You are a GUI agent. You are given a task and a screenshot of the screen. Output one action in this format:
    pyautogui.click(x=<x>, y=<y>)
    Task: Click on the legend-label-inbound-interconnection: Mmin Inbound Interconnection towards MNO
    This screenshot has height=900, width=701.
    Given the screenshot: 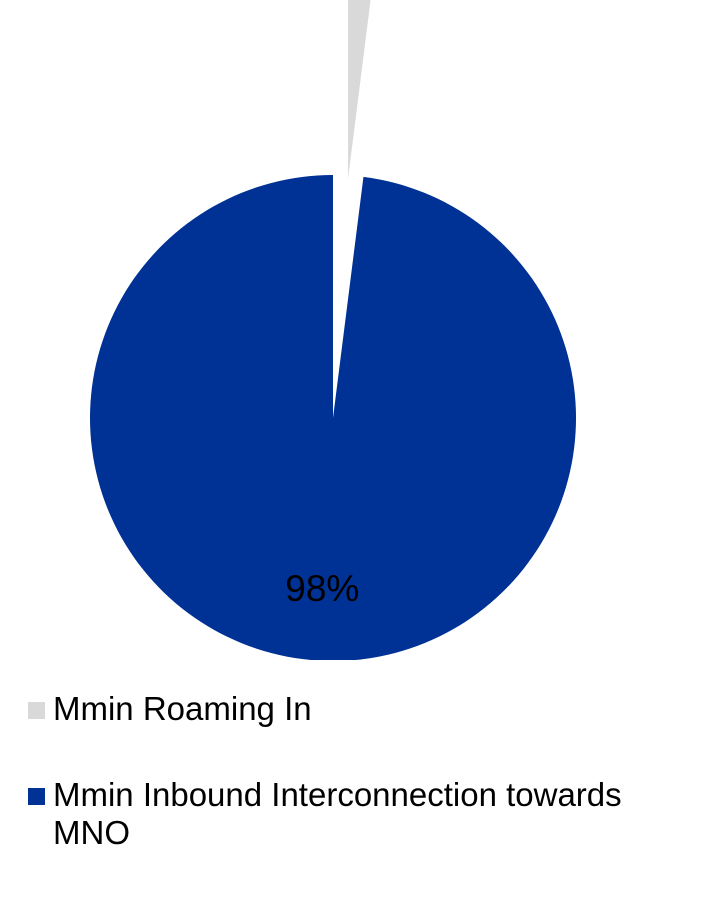 What is the action you would take?
    pyautogui.click(x=370, y=814)
    